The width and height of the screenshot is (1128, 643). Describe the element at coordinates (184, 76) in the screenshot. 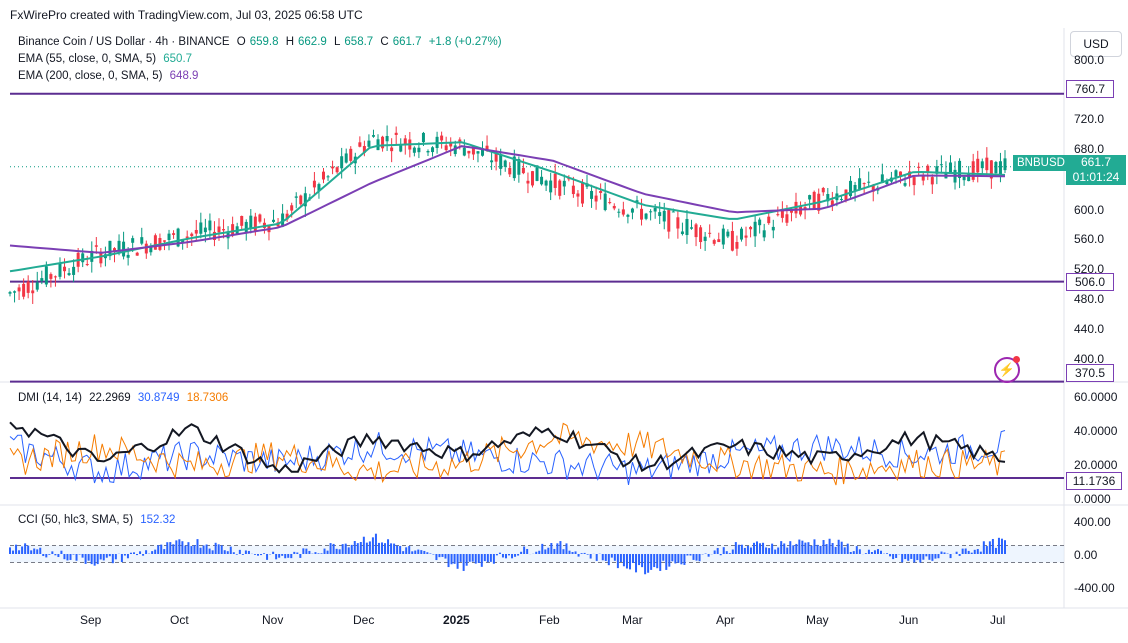

I see `ema200-value: 648.9` at that location.